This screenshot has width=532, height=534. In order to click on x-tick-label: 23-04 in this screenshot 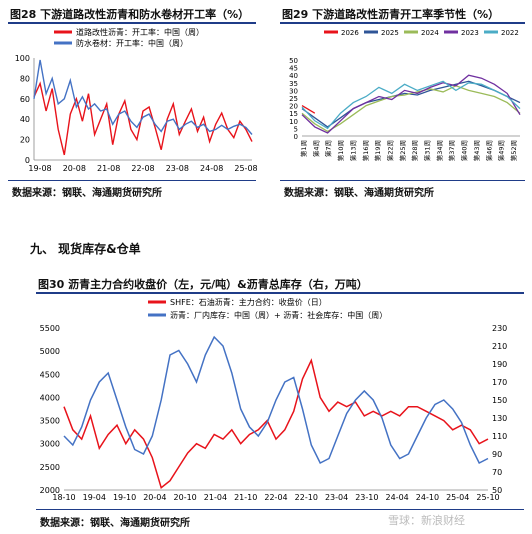, I will do `click(336, 497)`.